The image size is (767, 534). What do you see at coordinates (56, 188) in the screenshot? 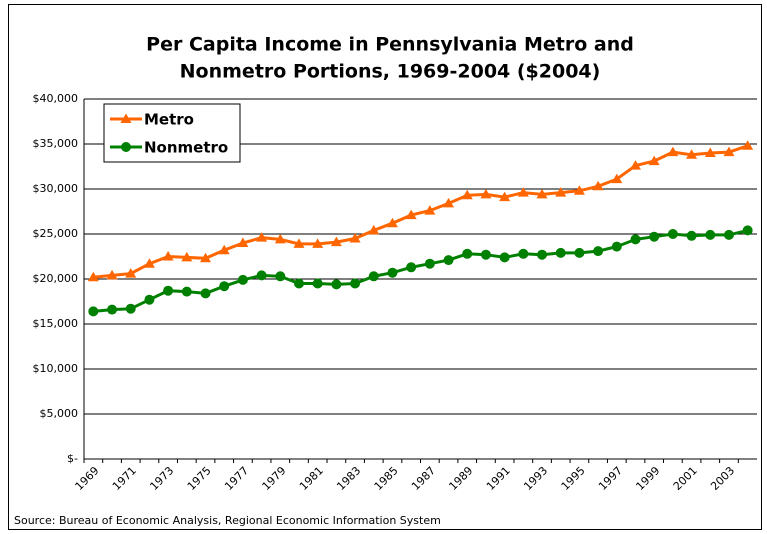
I see `y-tick-label: $30,000` at bounding box center [56, 188].